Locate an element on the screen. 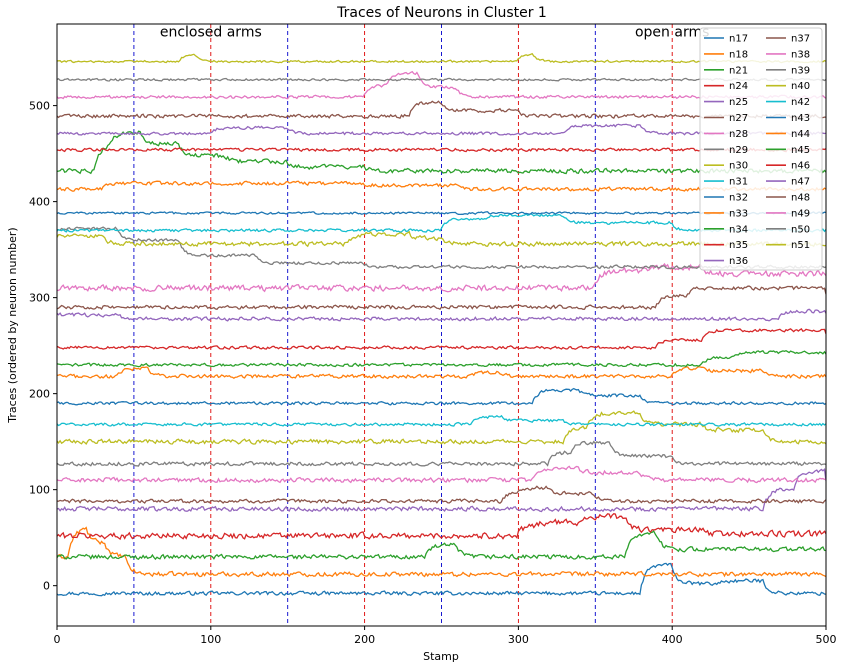 The width and height of the screenshot is (844, 666). x-tick-label: 500 is located at coordinates (826, 639).